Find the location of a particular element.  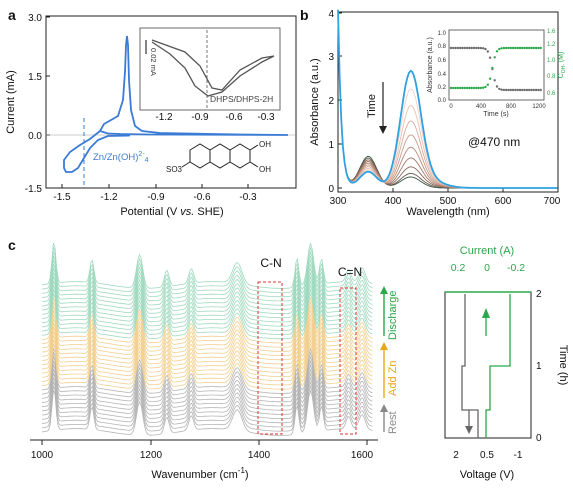

panel-c-stage-arrowhead is located at coordinates (384, 290).